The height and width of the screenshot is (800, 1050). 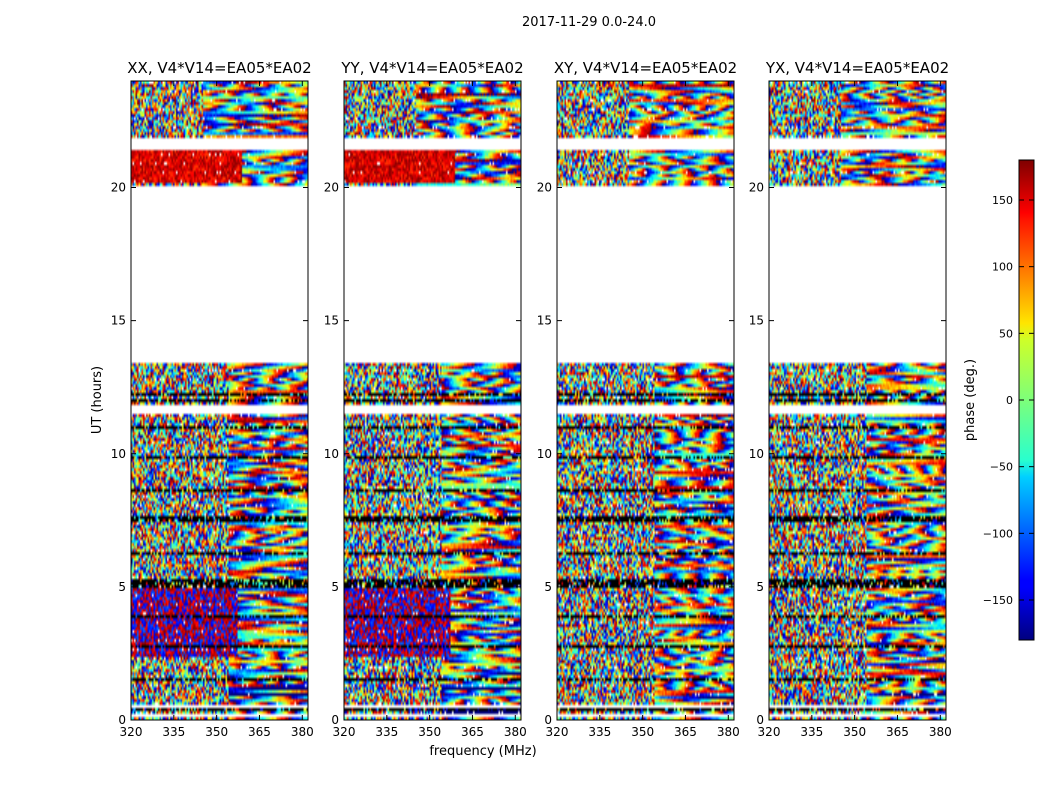 I want to click on x-axis-label: frequency (MHz), so click(x=482, y=751).